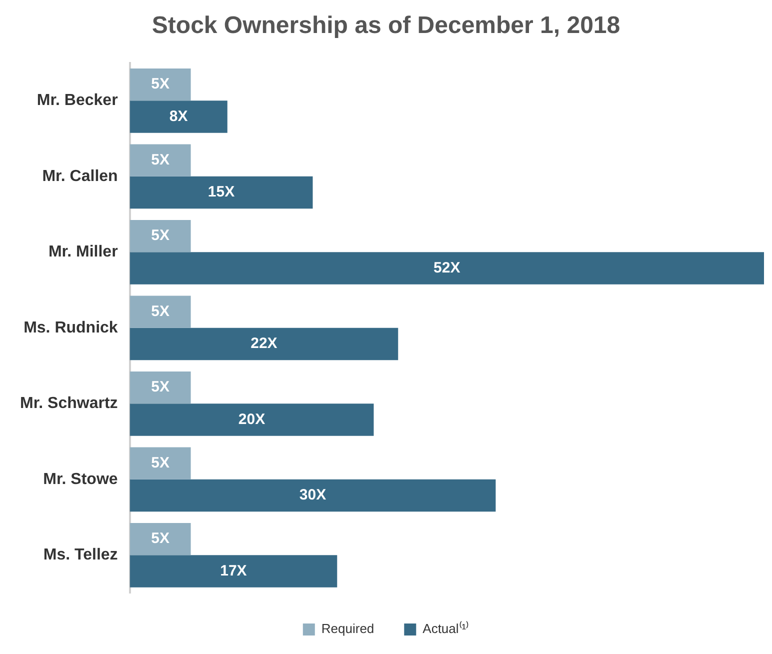  I want to click on data-label: 8X, so click(178, 116).